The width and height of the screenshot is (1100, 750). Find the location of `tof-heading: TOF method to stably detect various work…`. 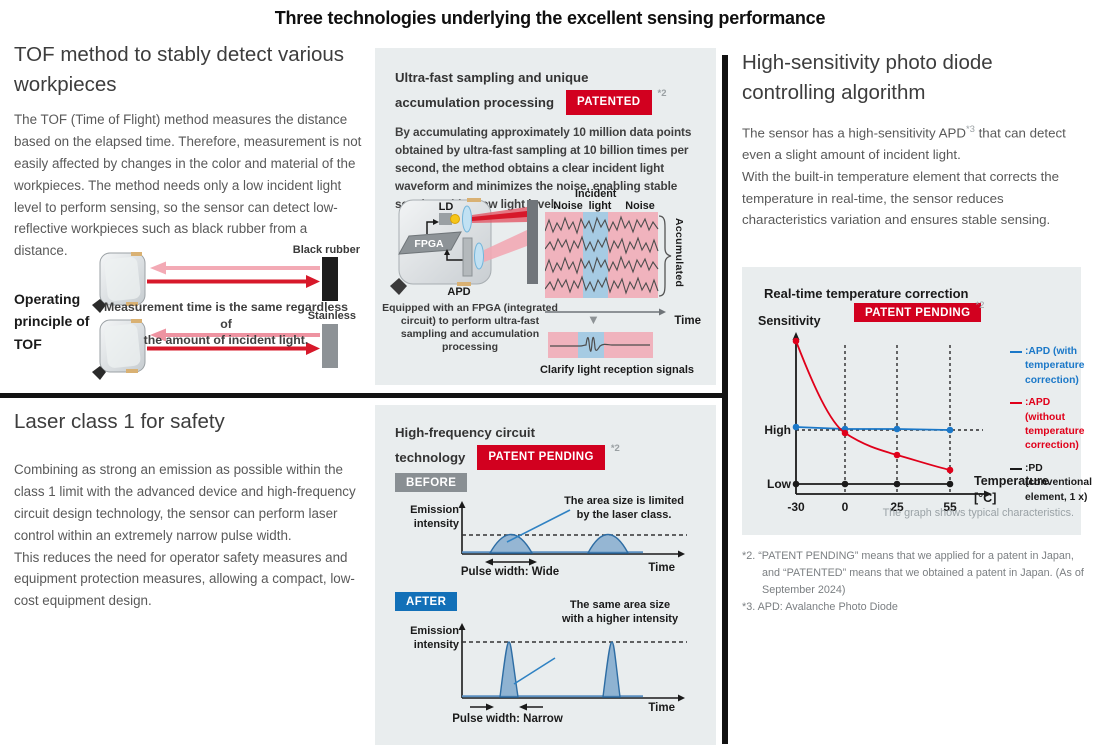

tof-heading: TOF method to stably detect various work… is located at coordinates (179, 70).